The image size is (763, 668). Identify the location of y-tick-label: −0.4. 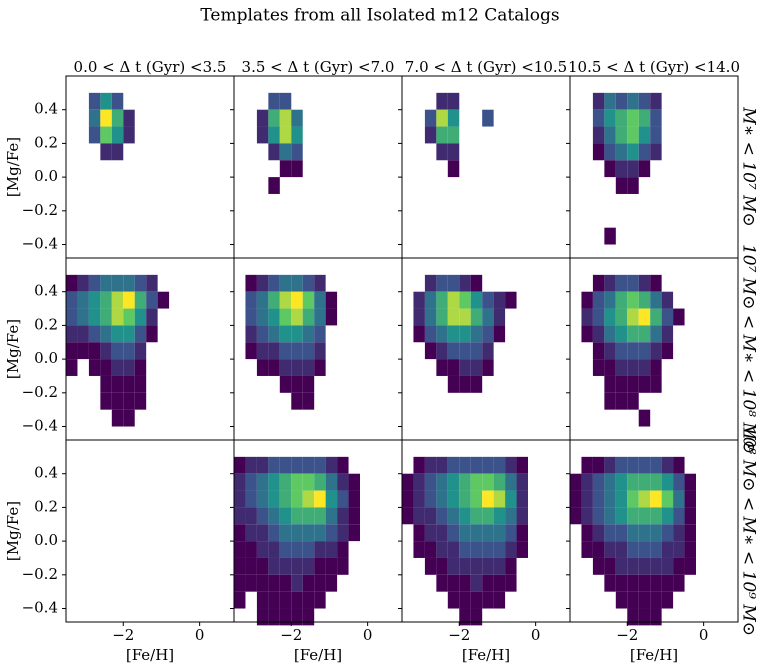
(40, 426).